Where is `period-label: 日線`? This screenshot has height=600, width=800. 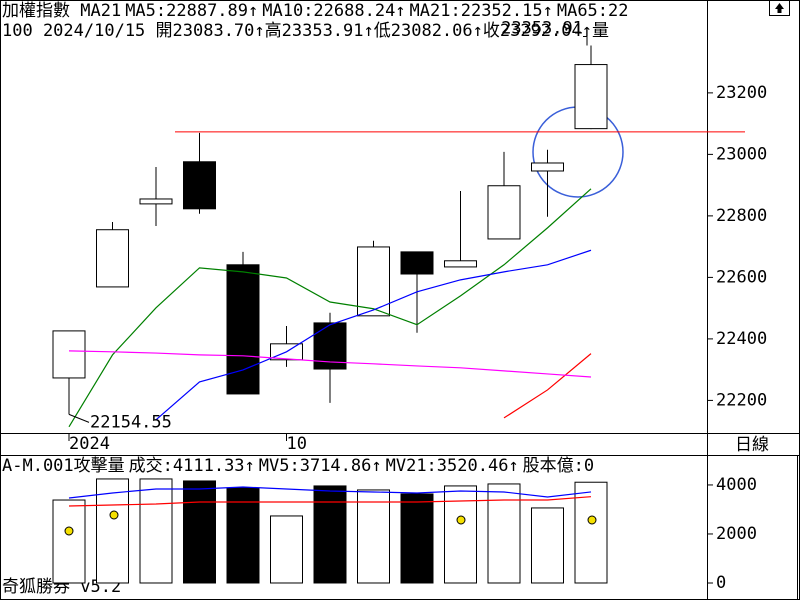 period-label: 日線 is located at coordinates (752, 445).